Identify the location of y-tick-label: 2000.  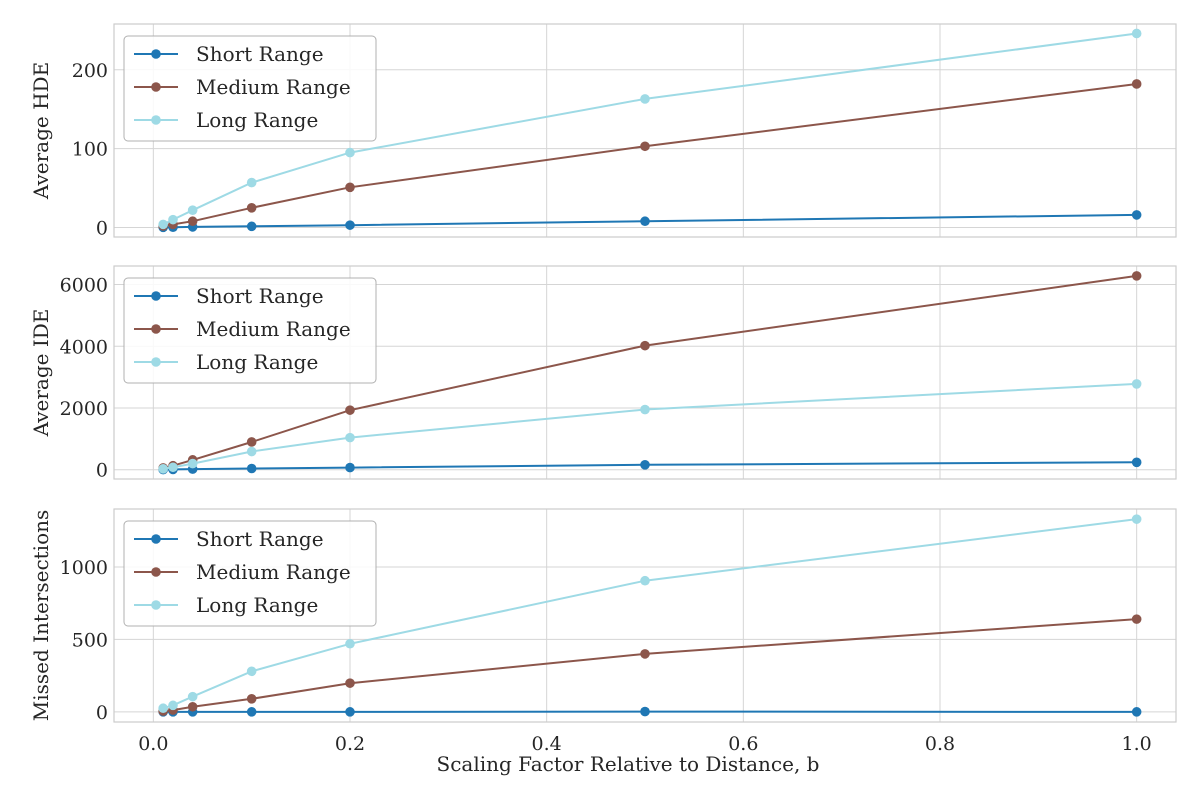
(84, 409).